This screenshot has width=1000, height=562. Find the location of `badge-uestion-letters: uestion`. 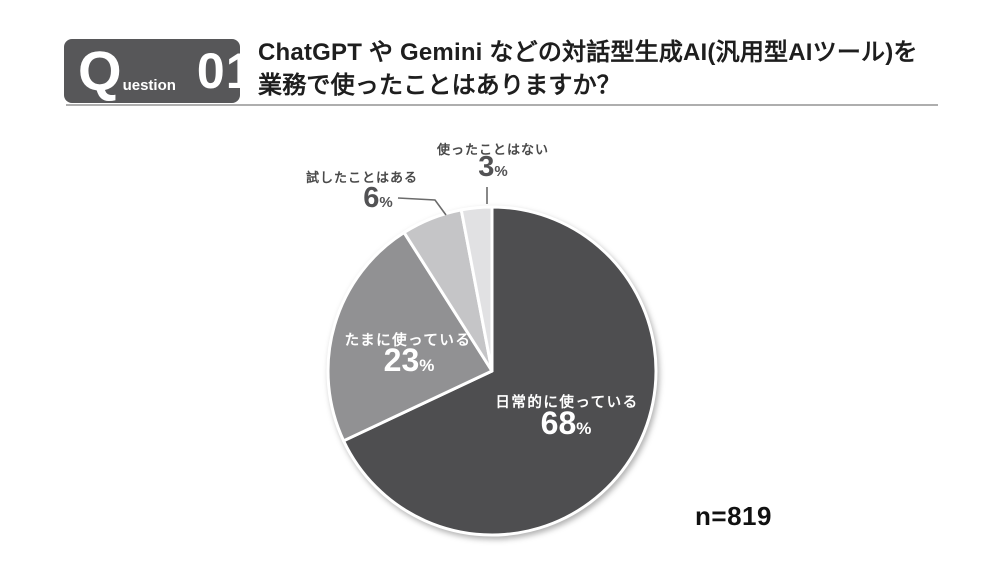

badge-uestion-letters: uestion is located at coordinates (149, 85).